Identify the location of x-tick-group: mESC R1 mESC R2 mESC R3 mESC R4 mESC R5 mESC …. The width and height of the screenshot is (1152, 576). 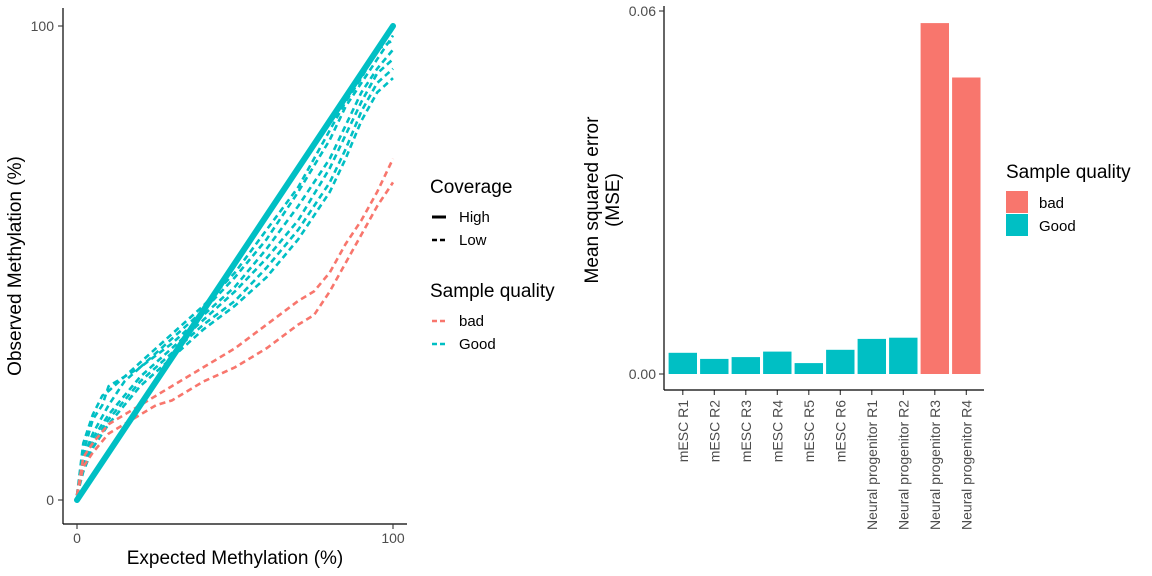
(824, 460).